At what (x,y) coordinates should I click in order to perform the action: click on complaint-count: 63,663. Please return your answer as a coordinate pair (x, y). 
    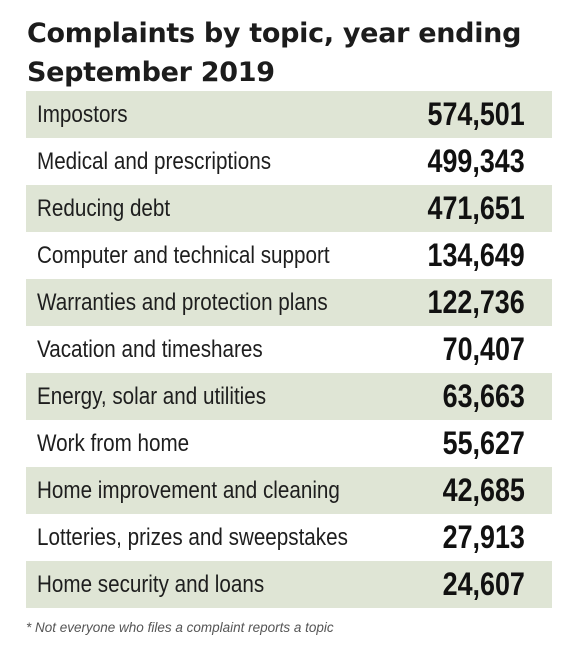
    Looking at the image, I should click on (483, 396).